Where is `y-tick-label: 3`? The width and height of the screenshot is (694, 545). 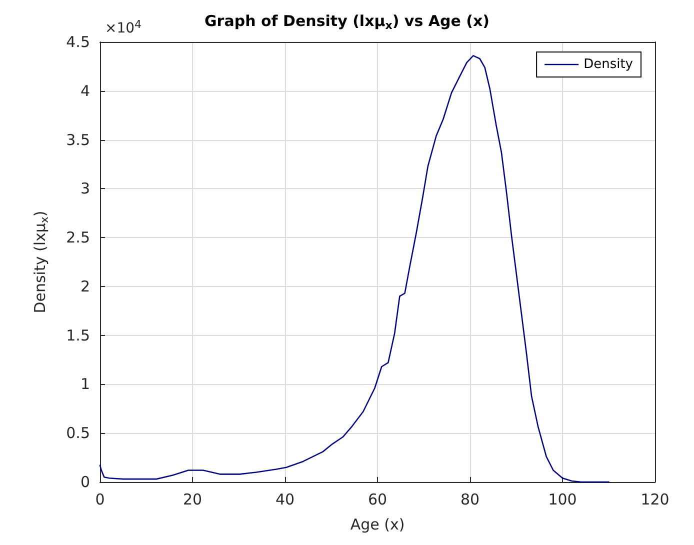 y-tick-label: 3 is located at coordinates (85, 189).